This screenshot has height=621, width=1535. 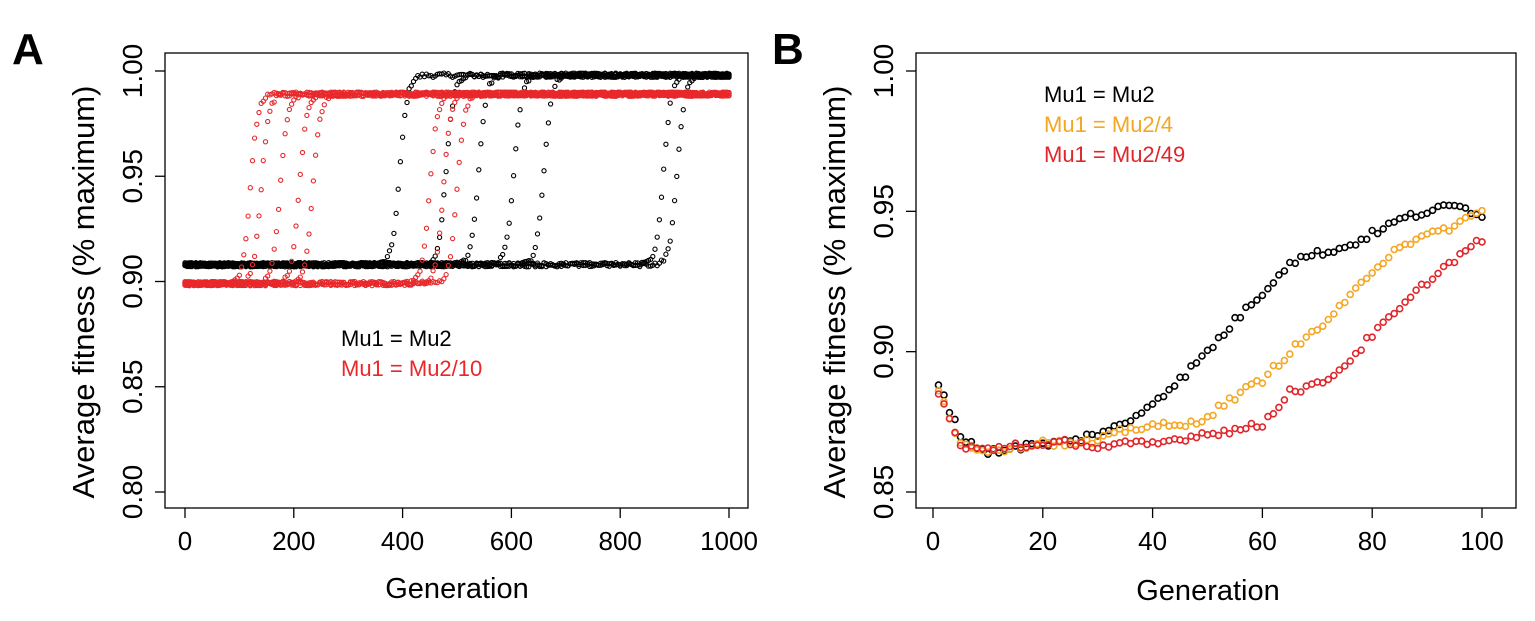 What do you see at coordinates (883, 71) in the screenshot?
I see `panel-b-ytick-label: 1.00` at bounding box center [883, 71].